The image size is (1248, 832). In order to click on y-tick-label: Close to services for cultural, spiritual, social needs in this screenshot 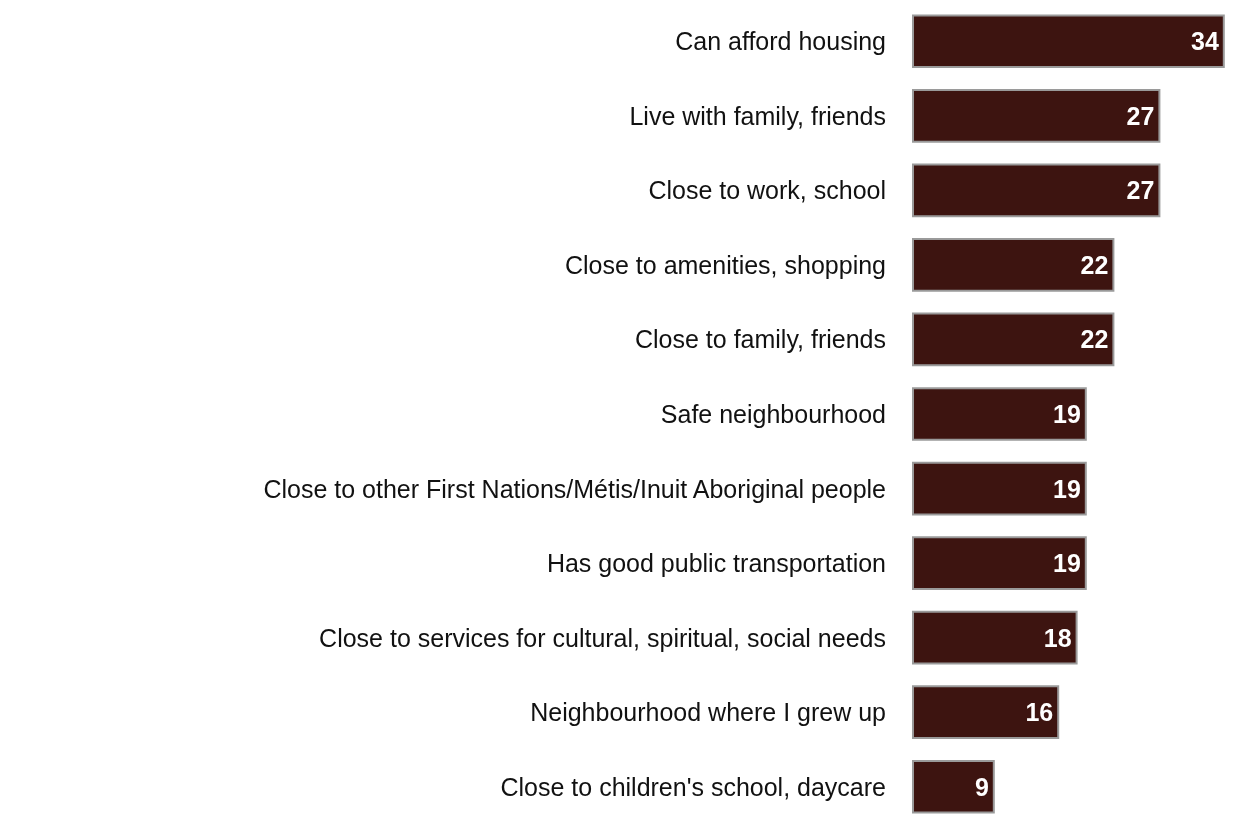, I will do `click(602, 637)`.